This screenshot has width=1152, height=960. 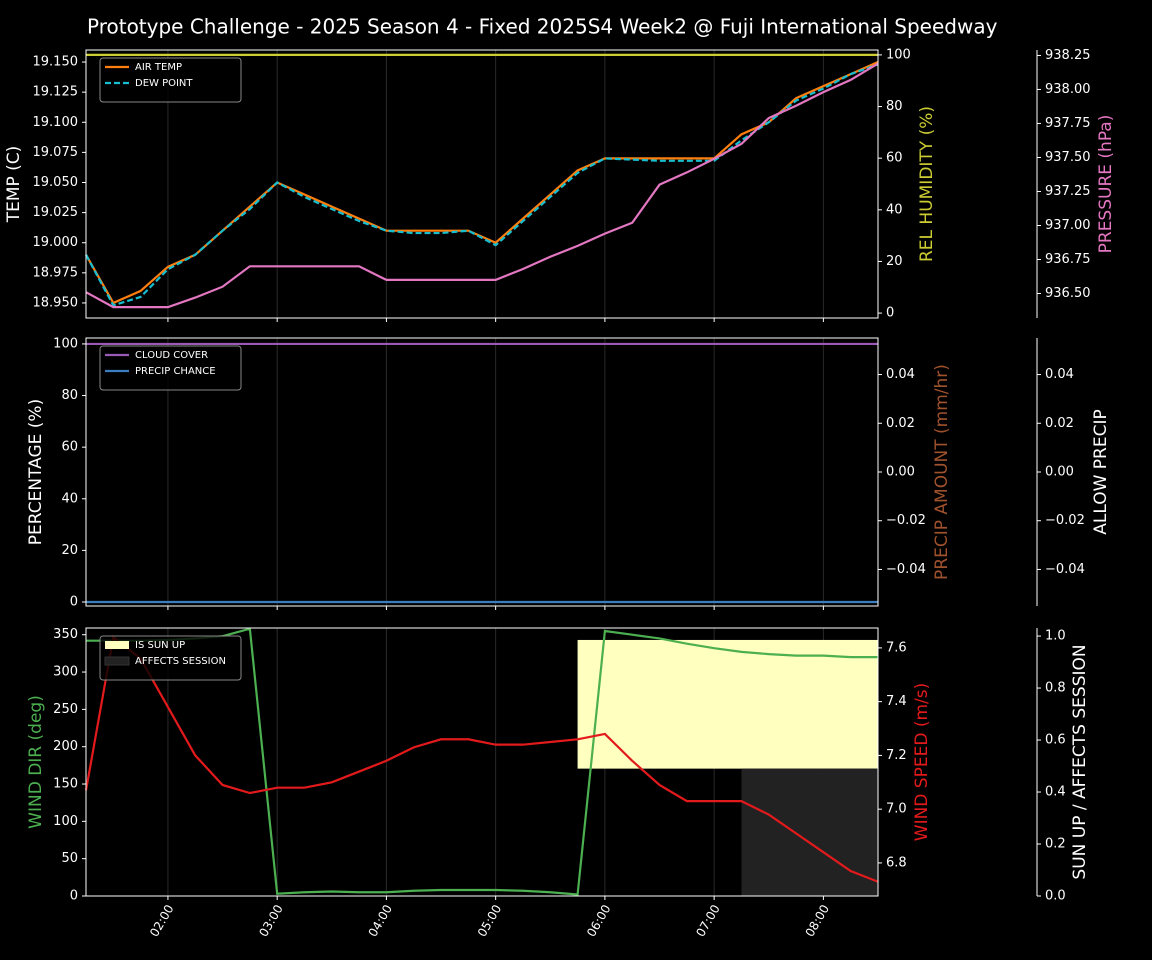 What do you see at coordinates (1068, 225) in the screenshot?
I see `y3-tick-label: 937.00` at bounding box center [1068, 225].